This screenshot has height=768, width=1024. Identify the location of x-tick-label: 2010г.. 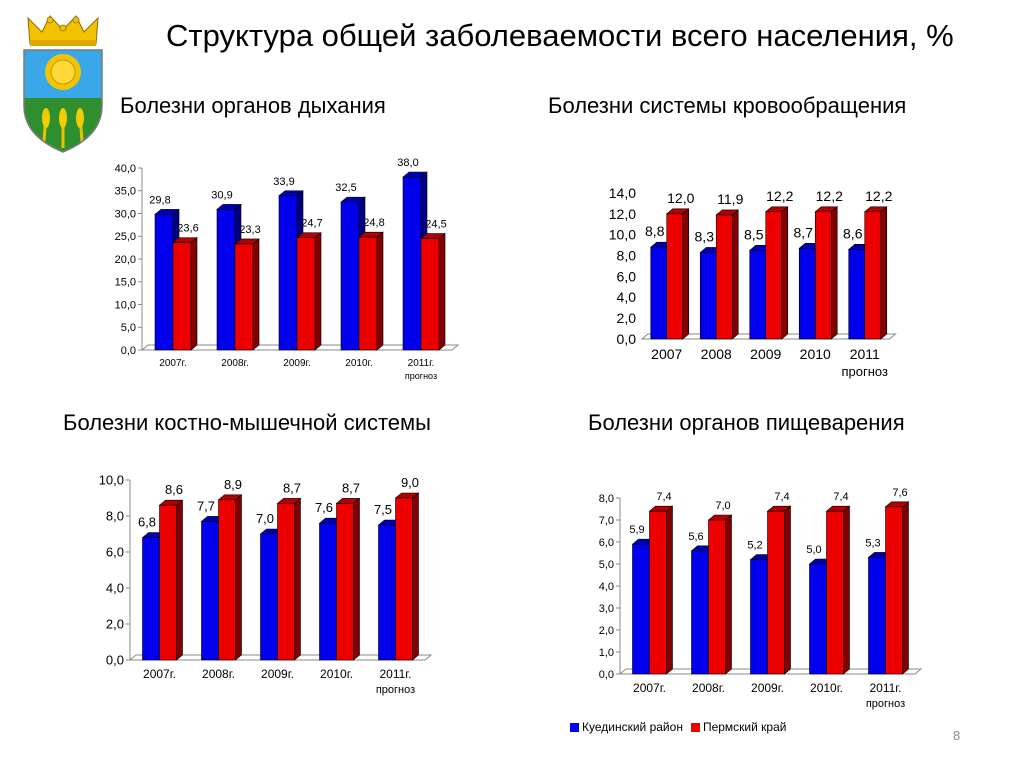
(336, 674).